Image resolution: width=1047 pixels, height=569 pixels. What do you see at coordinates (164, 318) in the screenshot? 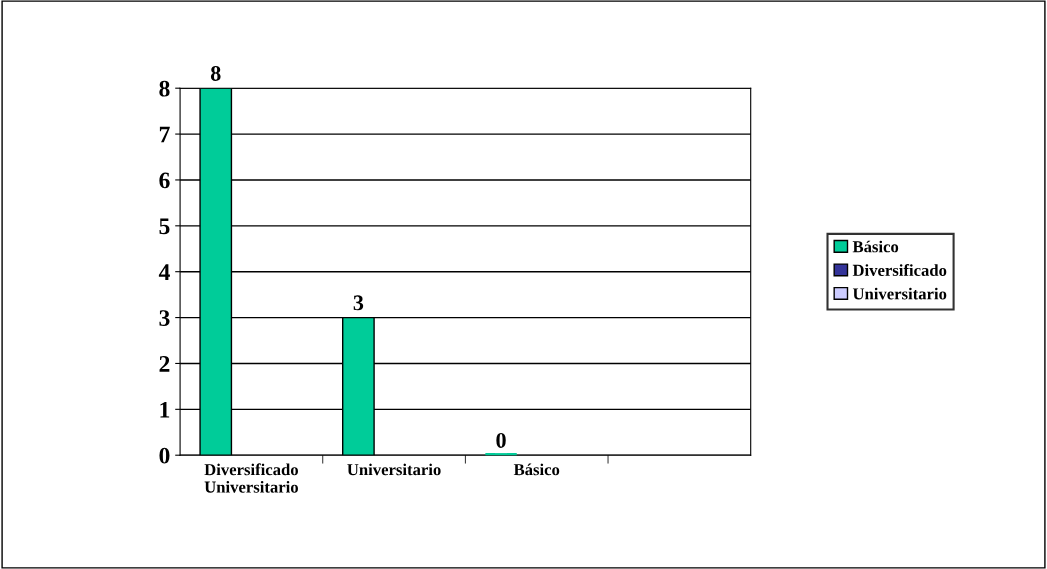
I see `y-tick-label: 3` at bounding box center [164, 318].